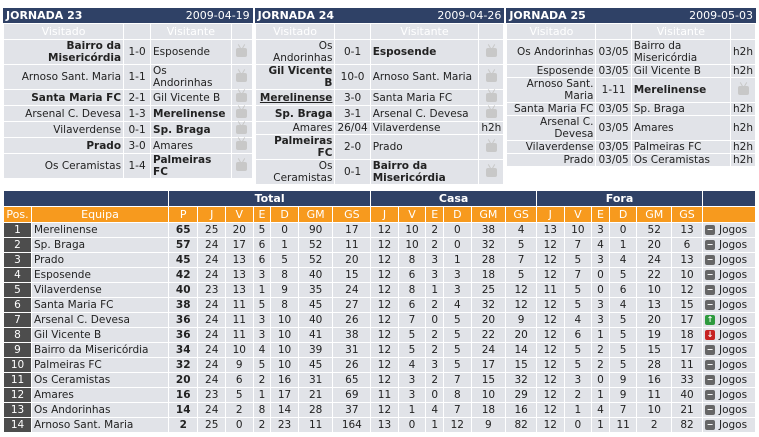 This screenshot has height=437, width=759. I want to click on home-team-label: Bairro da Misericórdia, so click(85, 52).